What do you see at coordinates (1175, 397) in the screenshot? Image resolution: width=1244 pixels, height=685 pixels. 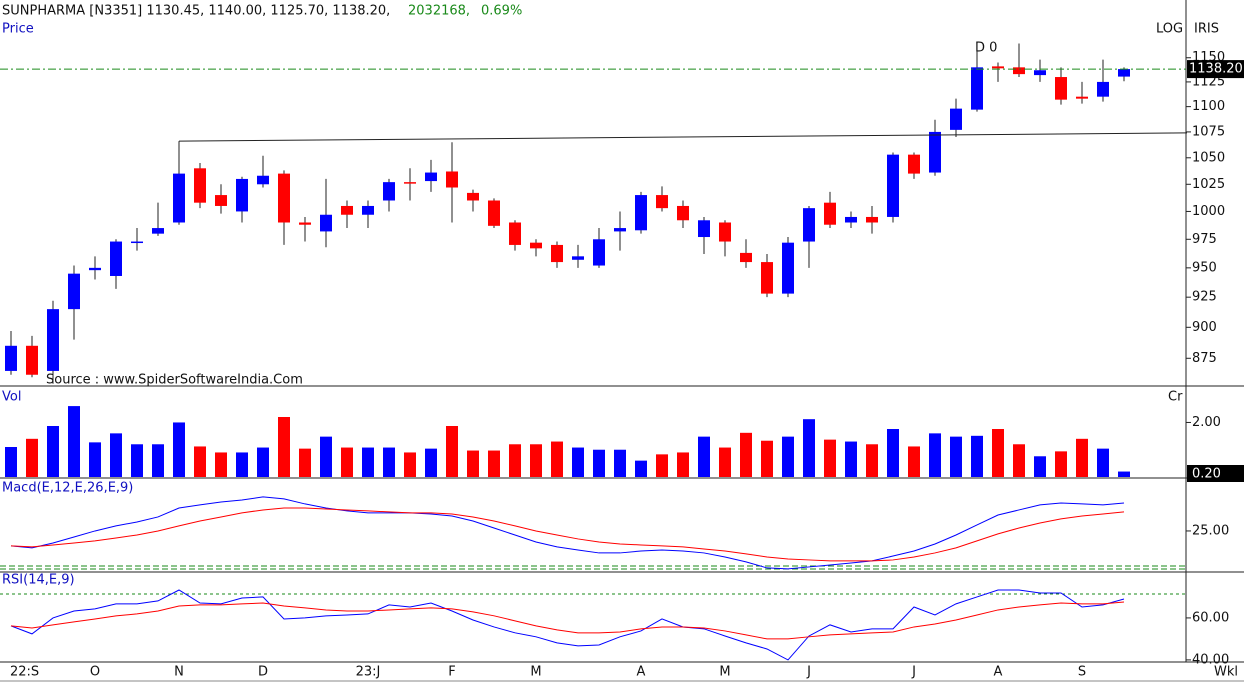 I see `volume-unit: Cr` at bounding box center [1175, 397].